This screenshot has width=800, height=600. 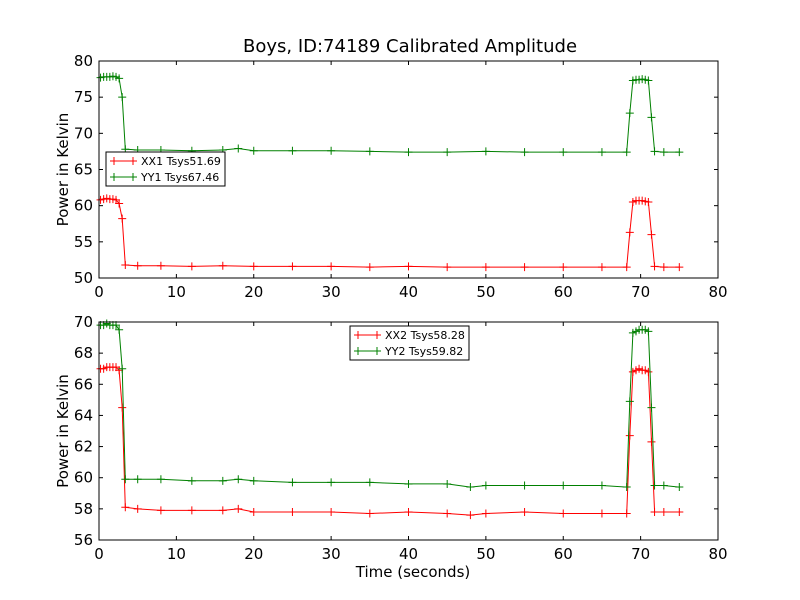 What do you see at coordinates (63, 170) in the screenshot?
I see `y-axis-label: Power in Kelvin` at bounding box center [63, 170].